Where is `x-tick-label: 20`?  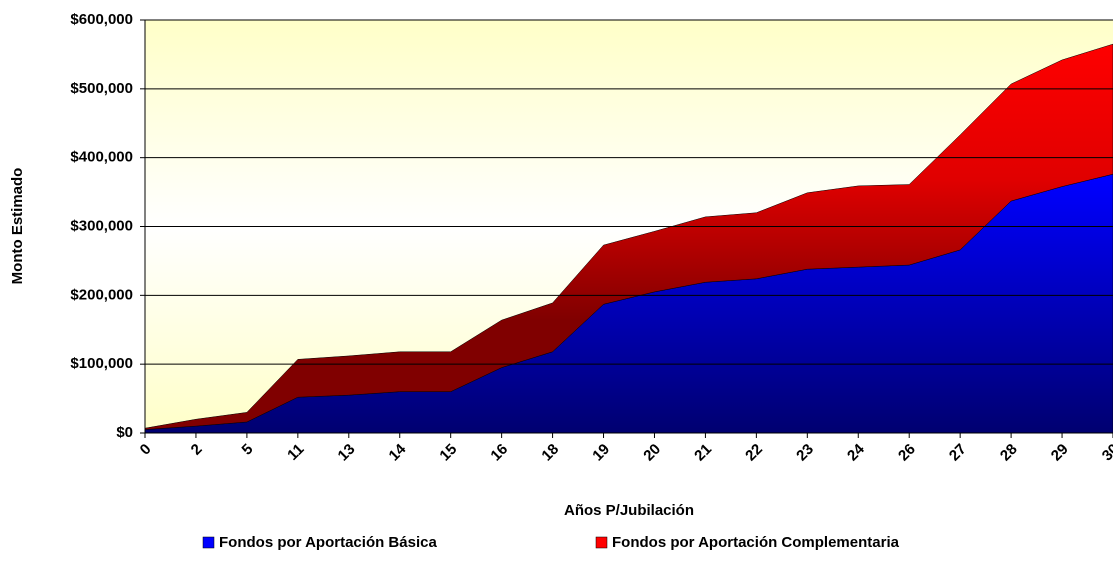 x-tick-label: 20 is located at coordinates (652, 453).